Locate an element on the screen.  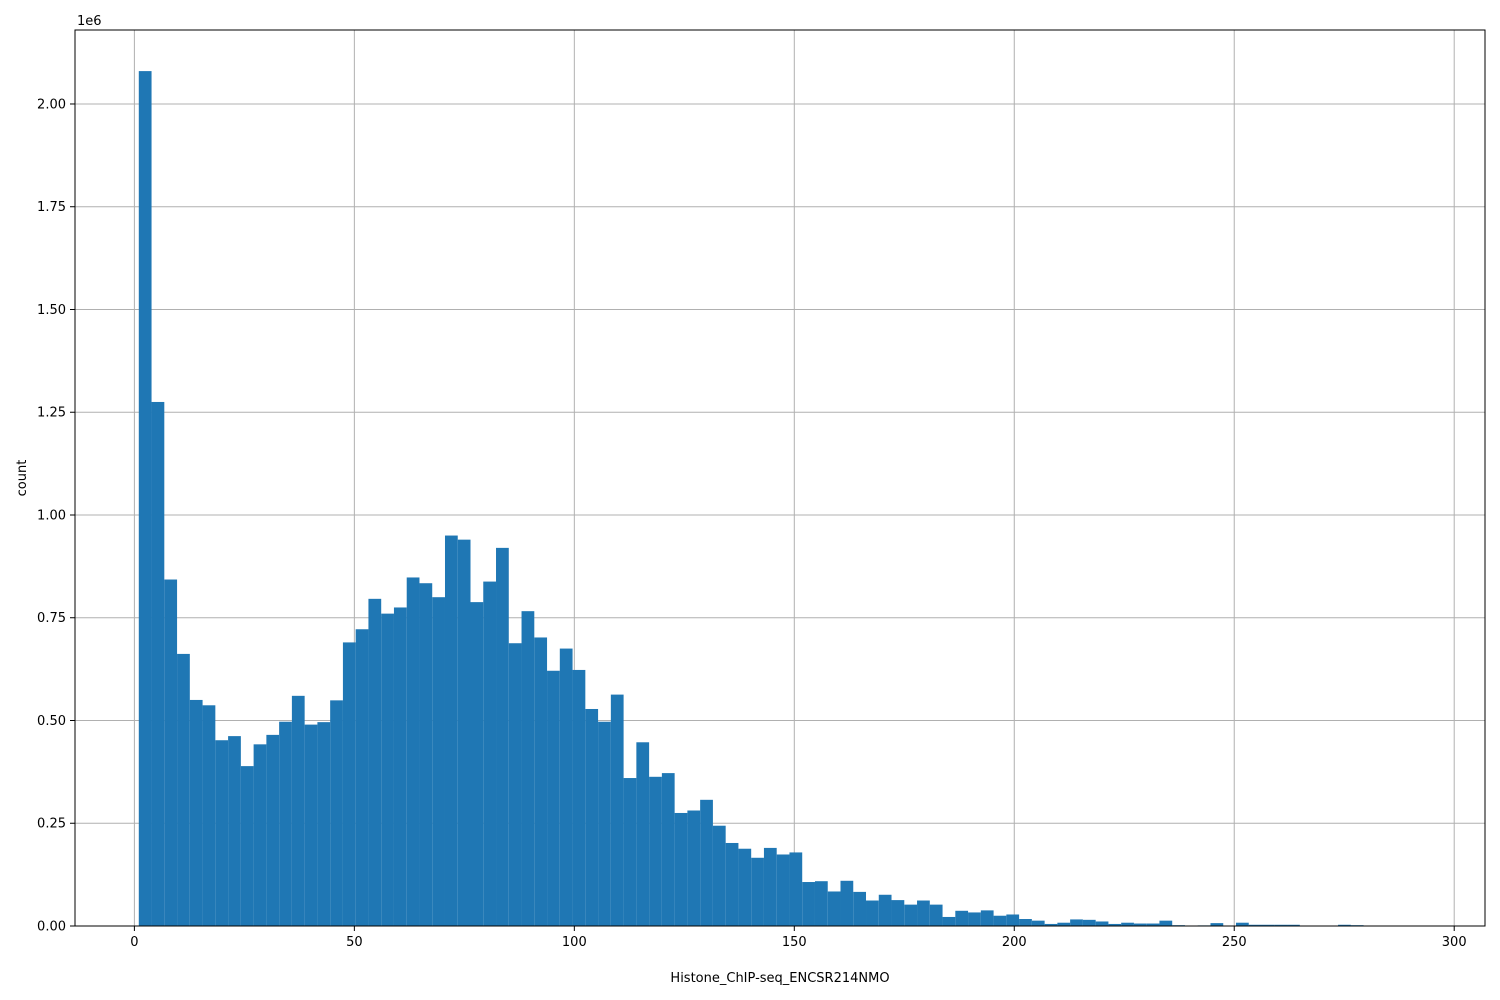
y-tick-label: 0.75 is located at coordinates (51, 618).